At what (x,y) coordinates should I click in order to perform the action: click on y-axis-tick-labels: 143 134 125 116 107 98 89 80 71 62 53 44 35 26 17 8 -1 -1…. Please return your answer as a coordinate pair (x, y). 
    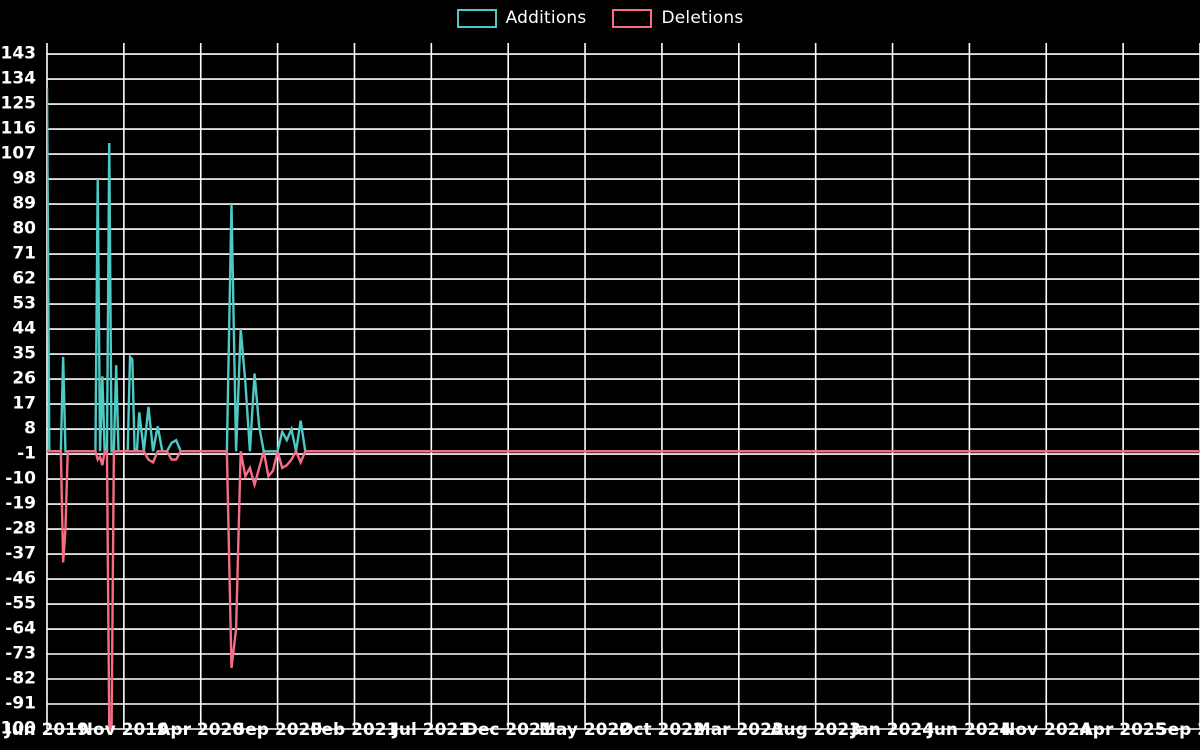
    Looking at the image, I should click on (18, 393).